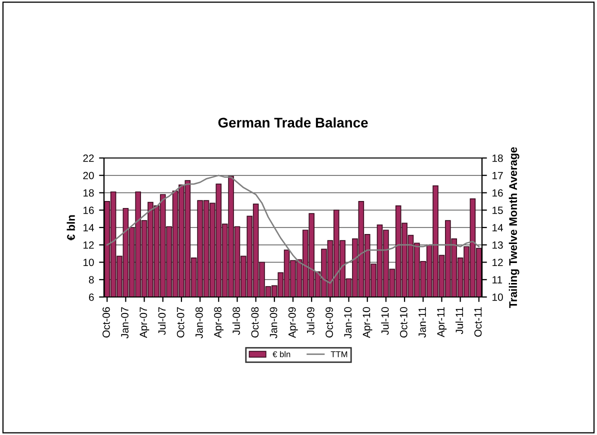  What do you see at coordinates (293, 322) in the screenshot?
I see `x-tick-label: Apr-09` at bounding box center [293, 322].